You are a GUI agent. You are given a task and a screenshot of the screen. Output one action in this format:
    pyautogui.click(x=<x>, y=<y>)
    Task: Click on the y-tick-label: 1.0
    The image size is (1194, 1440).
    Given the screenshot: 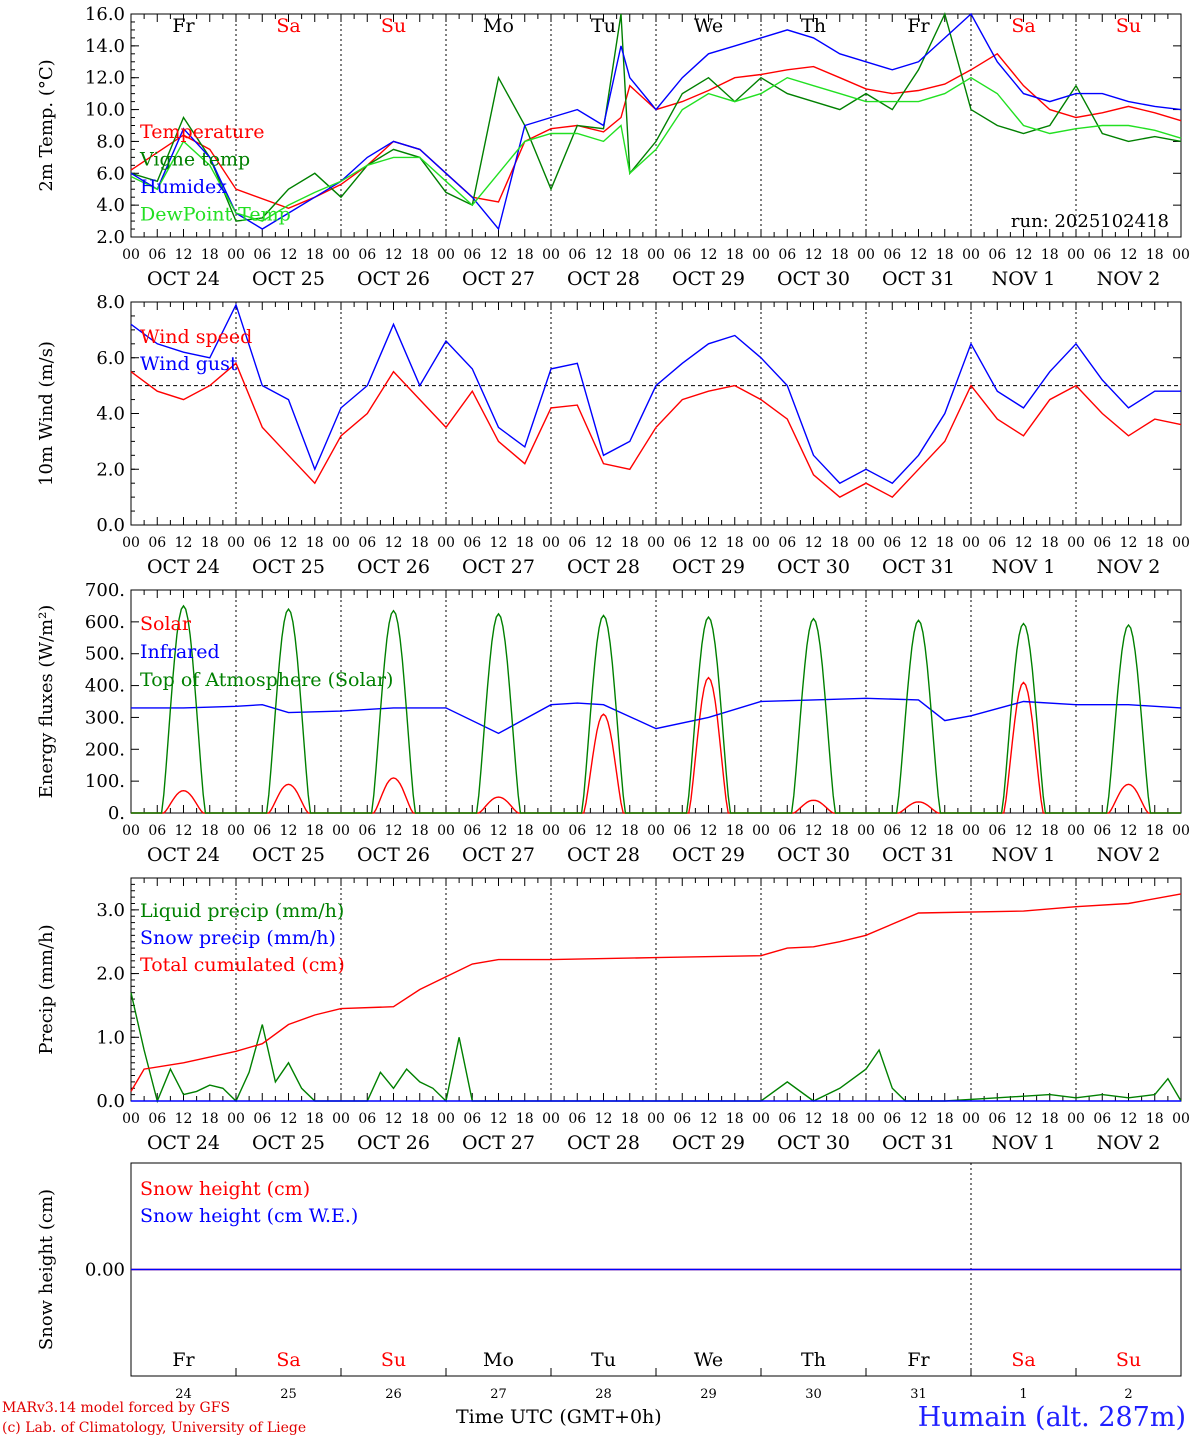 What is the action you would take?
    pyautogui.click(x=110, y=1037)
    